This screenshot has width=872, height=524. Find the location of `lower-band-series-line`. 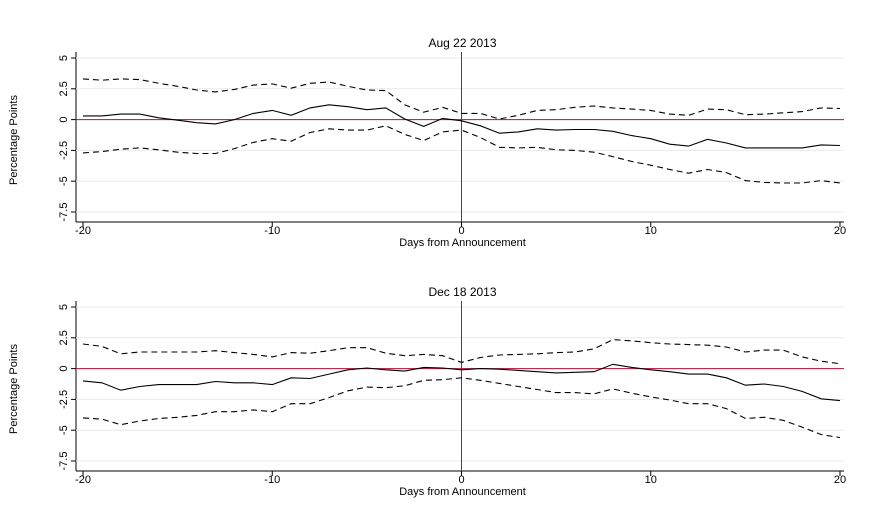

lower-band-series-line is located at coordinates (461, 408).